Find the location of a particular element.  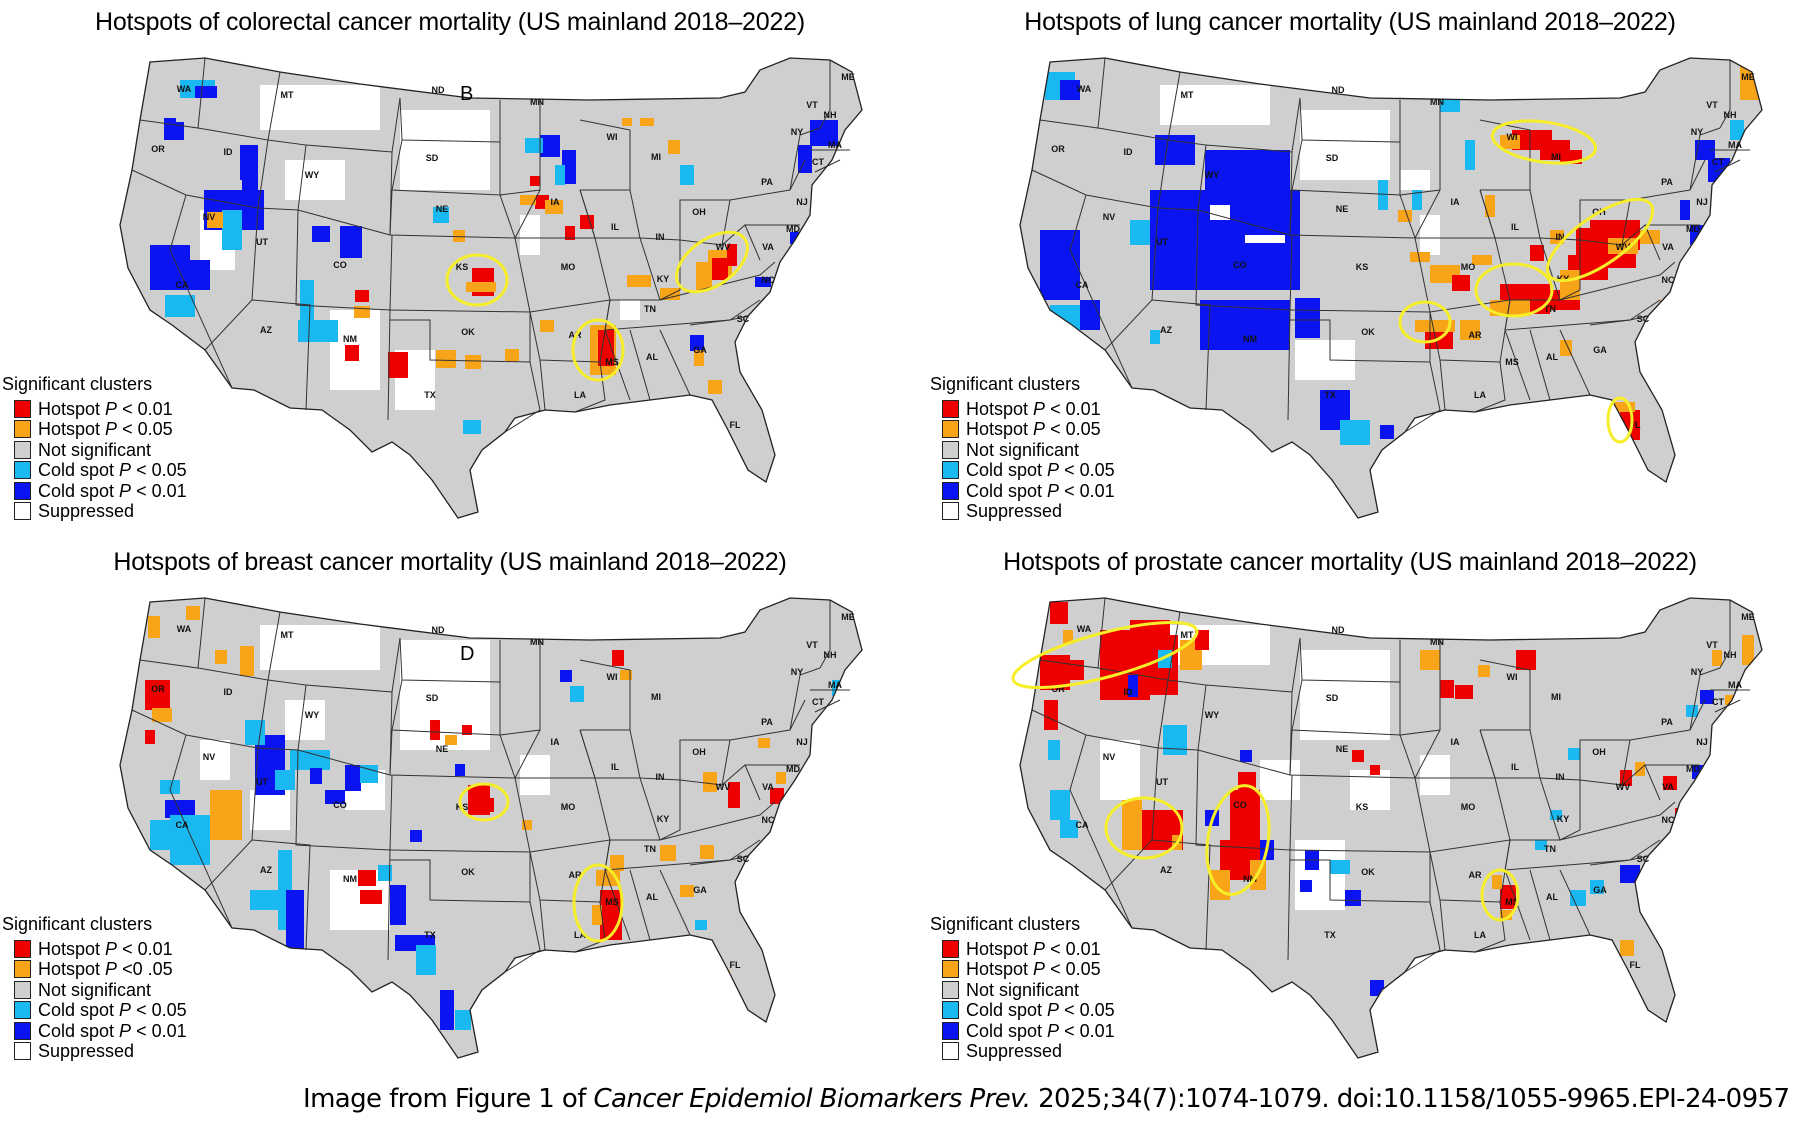

state-label-az: AZ is located at coordinates (1166, 870).